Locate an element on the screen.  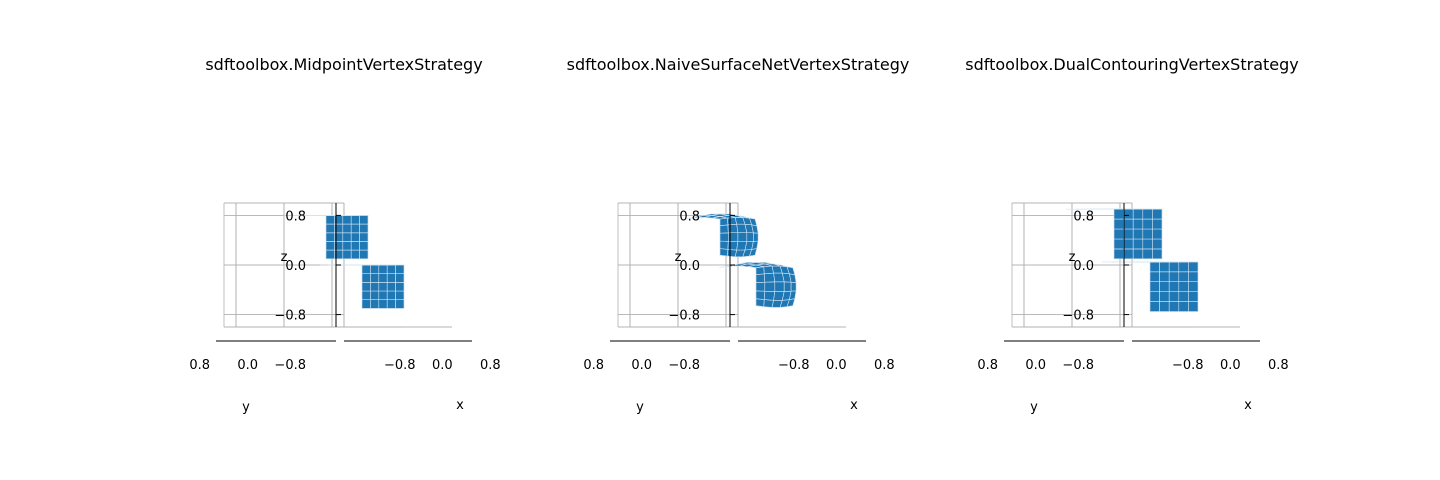
z-axis-label: z is located at coordinates (284, 257).